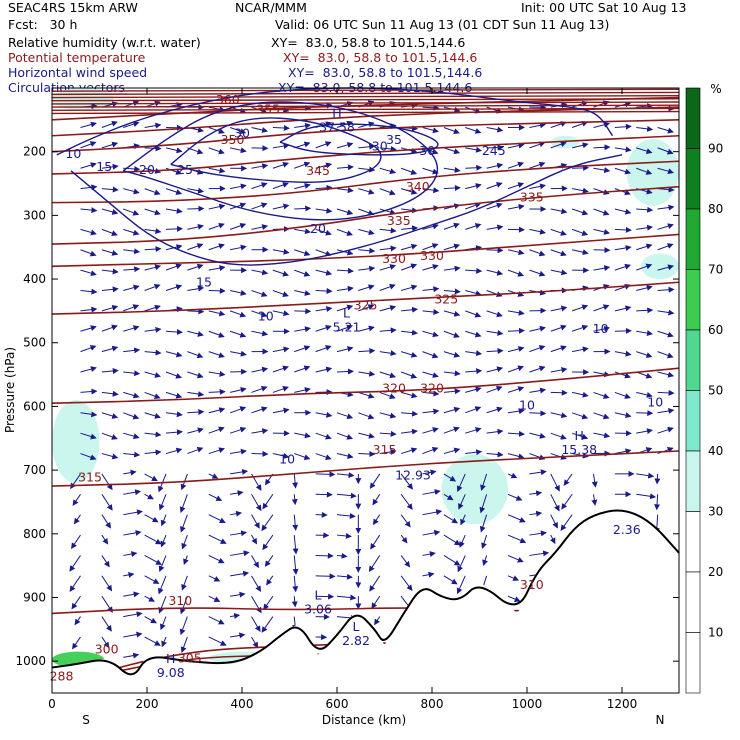  I want to click on humidity-blob, so click(660, 266).